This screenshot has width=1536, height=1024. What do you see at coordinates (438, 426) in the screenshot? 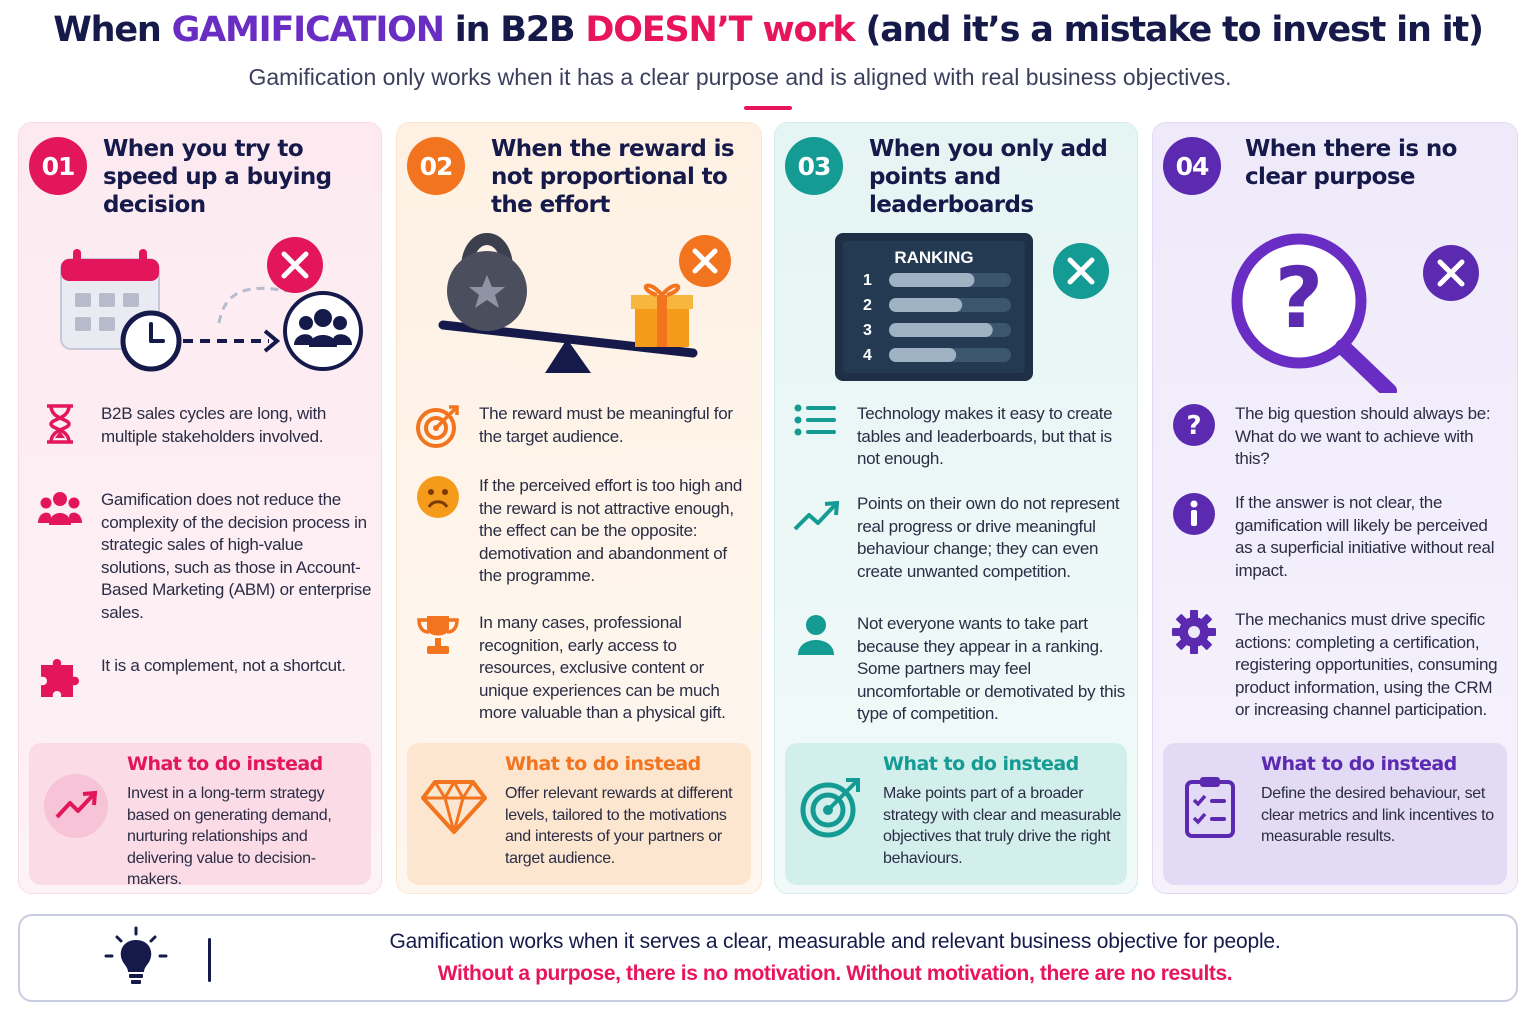
I see `target-icon` at bounding box center [438, 426].